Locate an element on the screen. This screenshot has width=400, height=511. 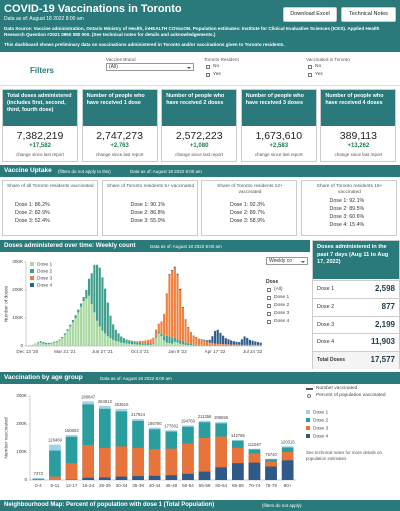
x-tick-label: 18-24 is located at coordinates (88, 485).